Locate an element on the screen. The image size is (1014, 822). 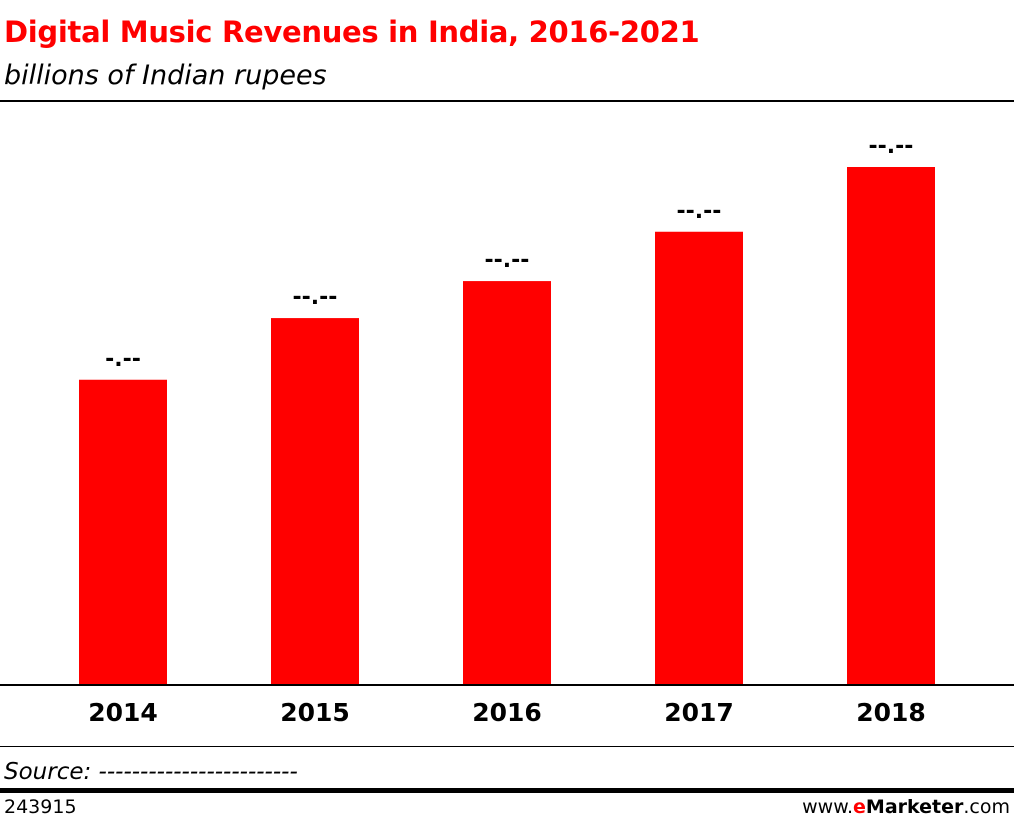
x-tick-label-2015: 2015 is located at coordinates (315, 712).